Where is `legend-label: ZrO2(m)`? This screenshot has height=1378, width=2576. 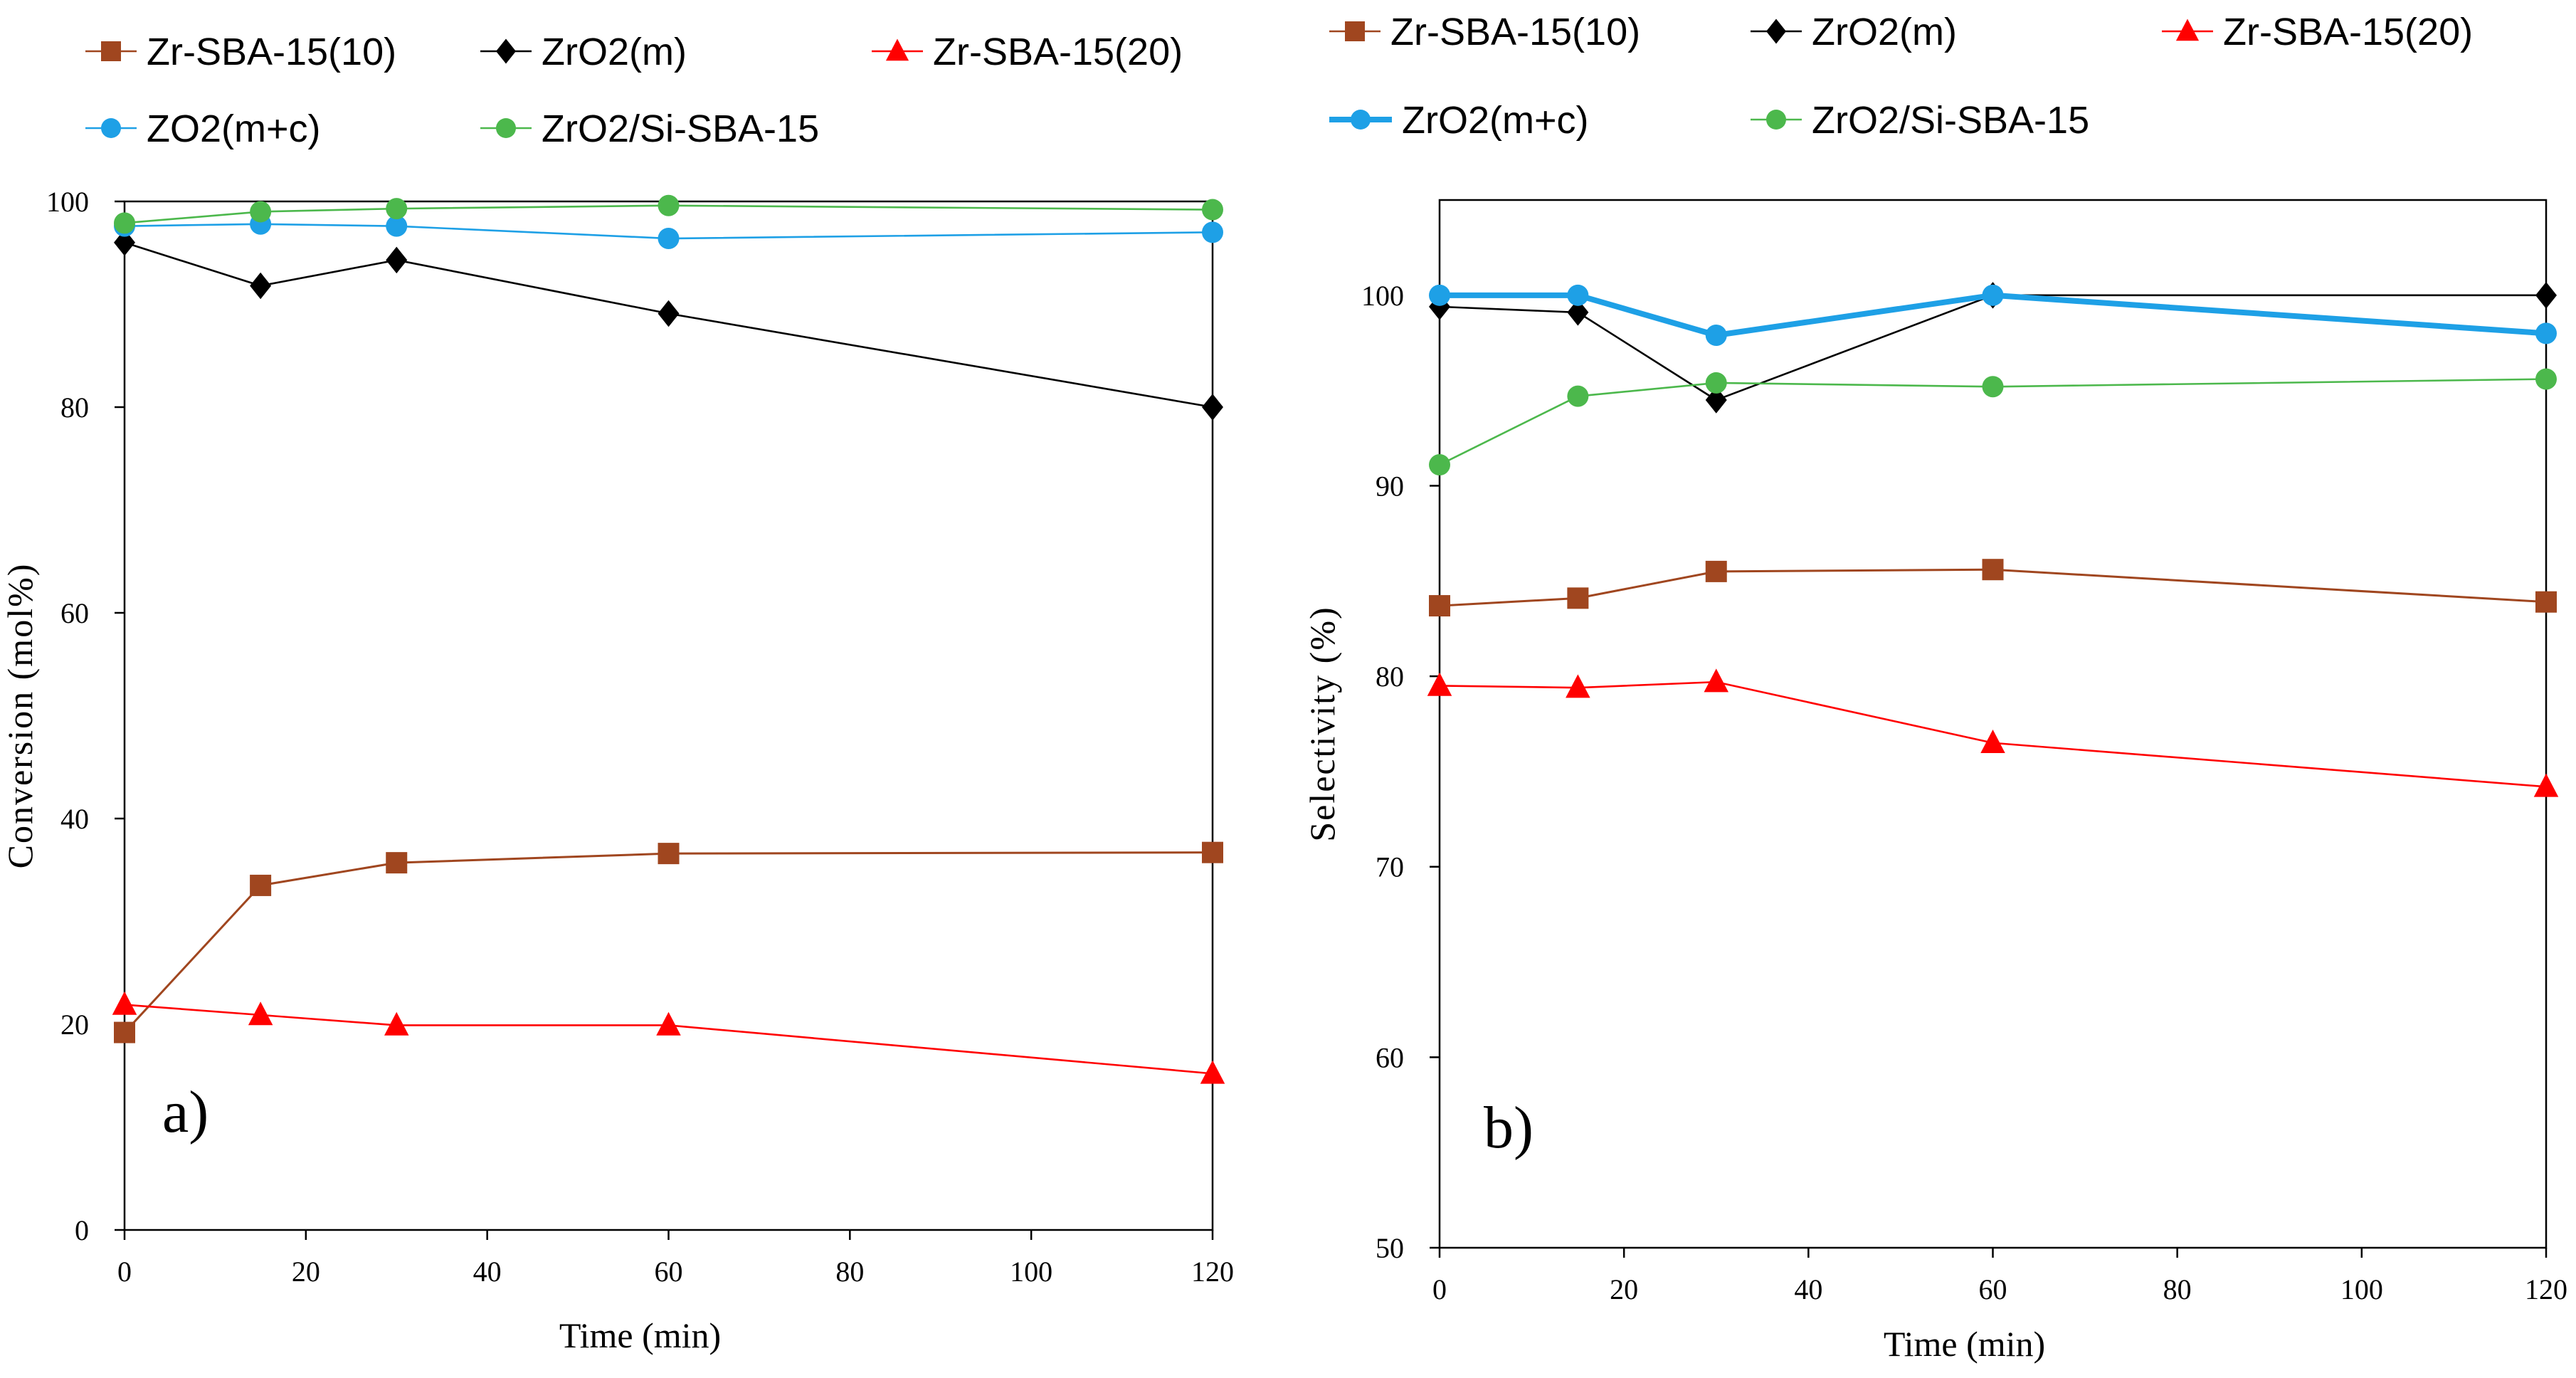
legend-label: ZrO2(m) is located at coordinates (614, 52).